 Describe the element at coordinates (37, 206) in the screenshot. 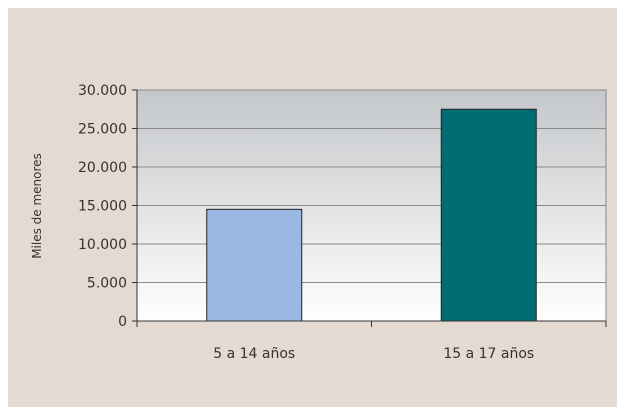

I see `y-axis-title: Miles de menores` at that location.